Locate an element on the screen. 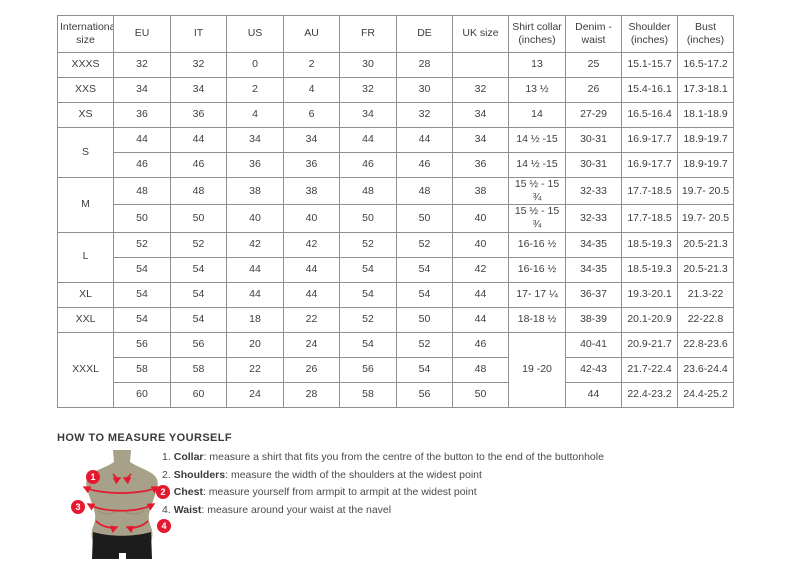  step-number: 4. is located at coordinates (166, 509).